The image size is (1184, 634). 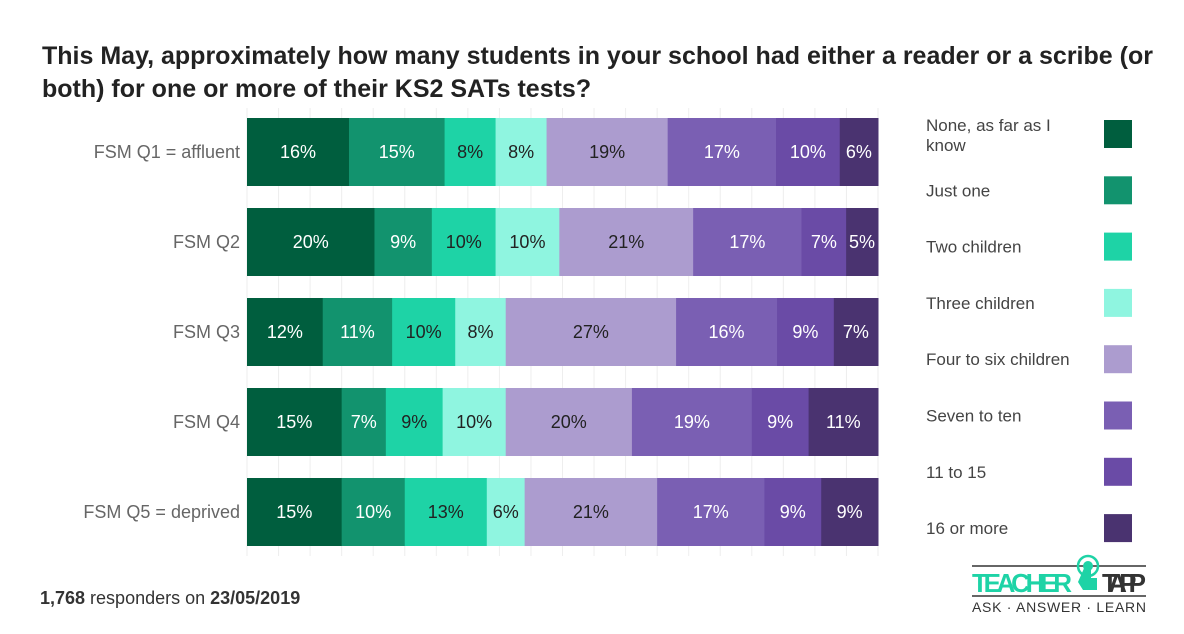 I want to click on responder-footer: 1,768 responders on 23/05/2019, so click(x=170, y=598).